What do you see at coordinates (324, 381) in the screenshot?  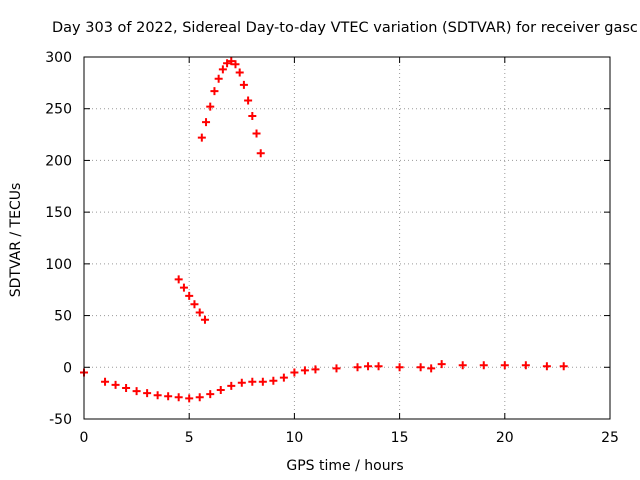 I see `series-sat-arc-low` at bounding box center [324, 381].